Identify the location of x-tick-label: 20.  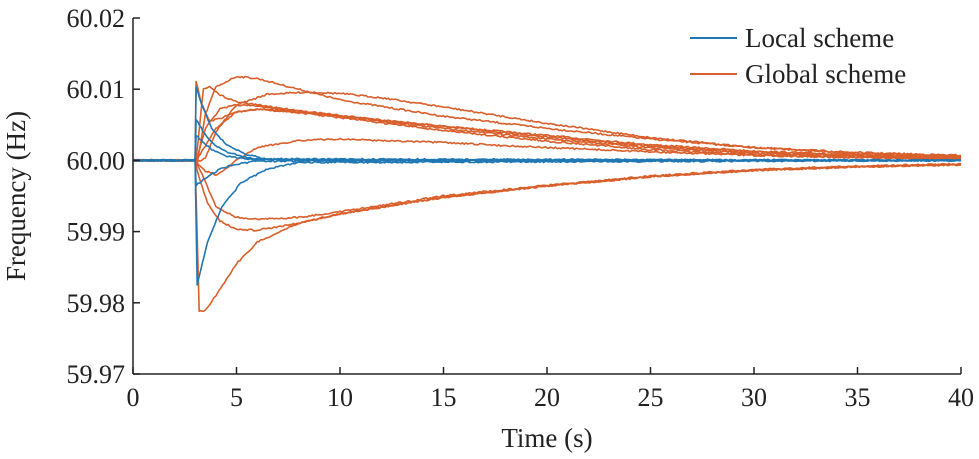
(547, 397).